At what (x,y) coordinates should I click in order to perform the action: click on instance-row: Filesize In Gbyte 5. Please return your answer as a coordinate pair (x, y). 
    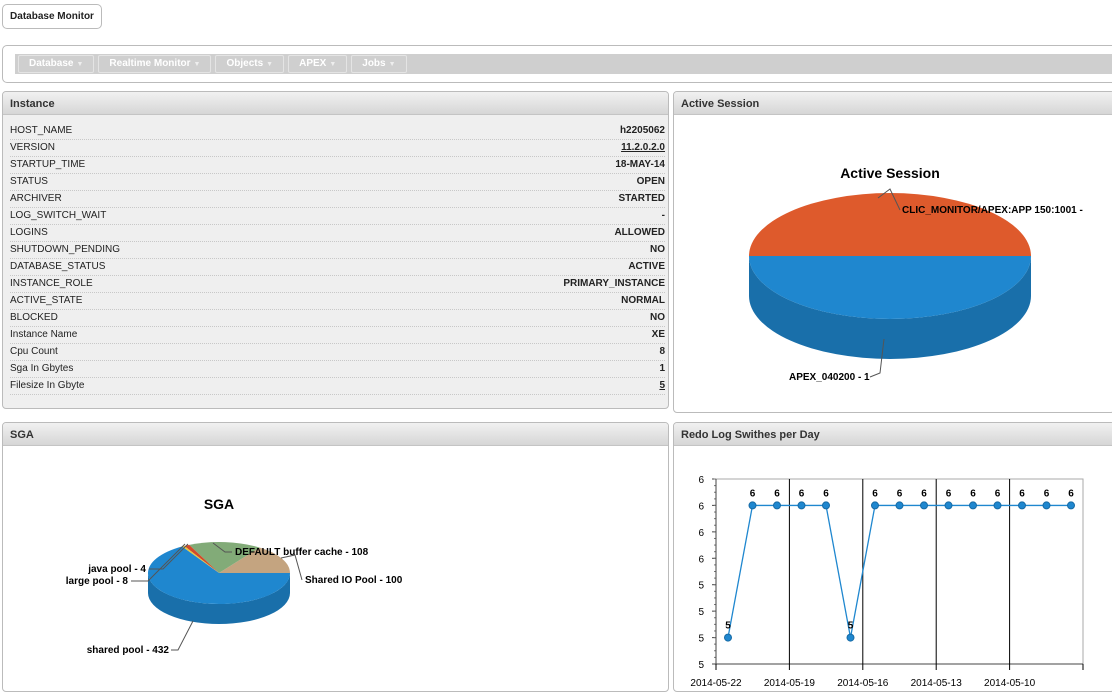
    Looking at the image, I should click on (337, 386).